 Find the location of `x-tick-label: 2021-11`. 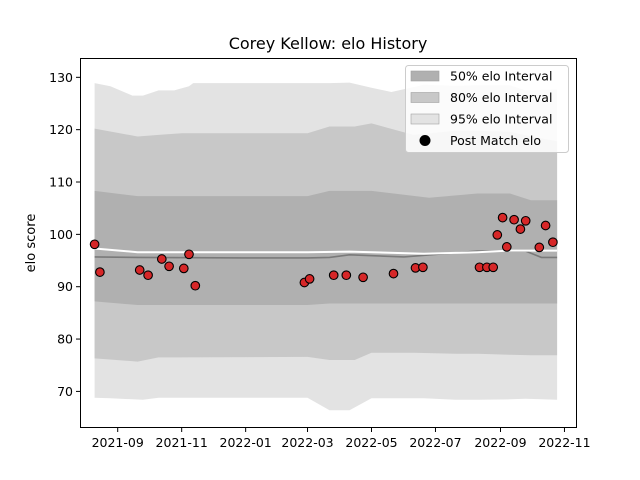

x-tick-label: 2021-11 is located at coordinates (182, 442).